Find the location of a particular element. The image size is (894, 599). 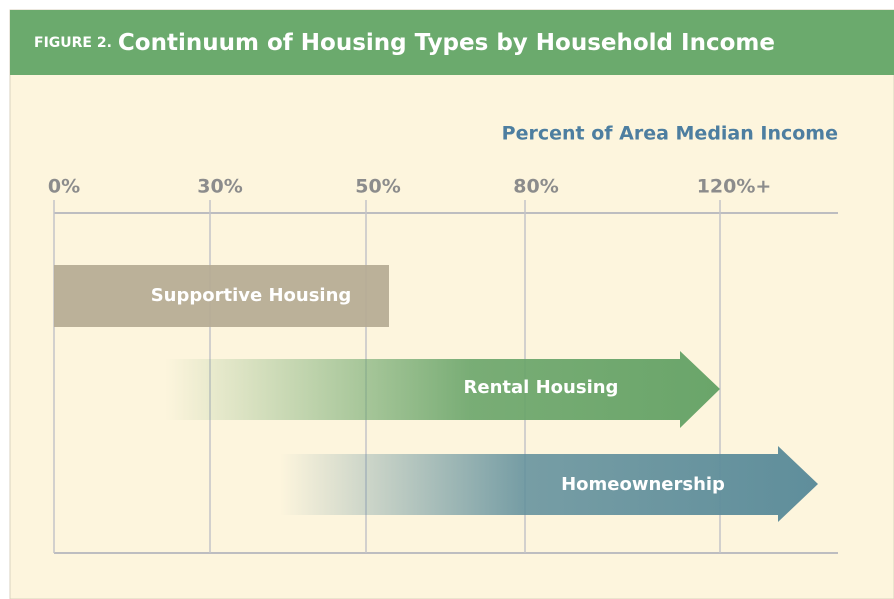

tick-label: 50% is located at coordinates (377, 187).